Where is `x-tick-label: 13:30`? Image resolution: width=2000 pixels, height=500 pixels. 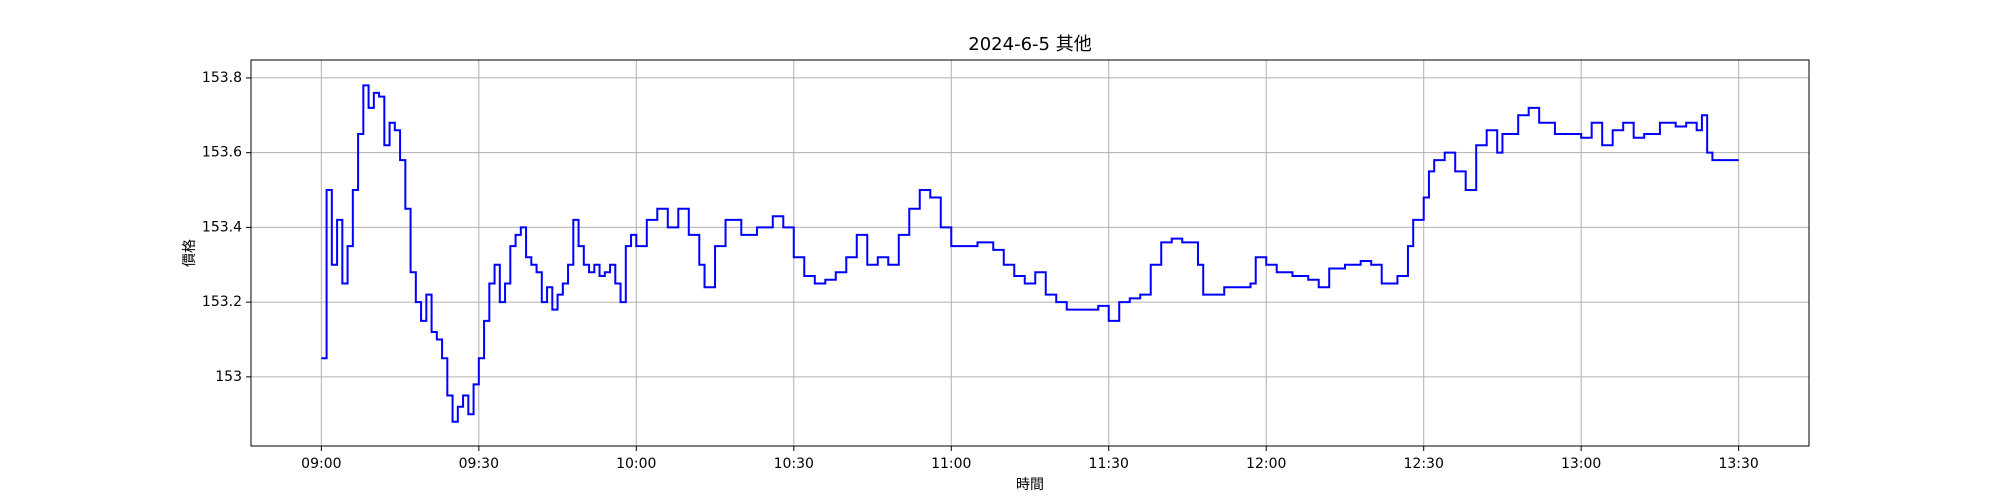
x-tick-label: 13:30 is located at coordinates (1738, 464).